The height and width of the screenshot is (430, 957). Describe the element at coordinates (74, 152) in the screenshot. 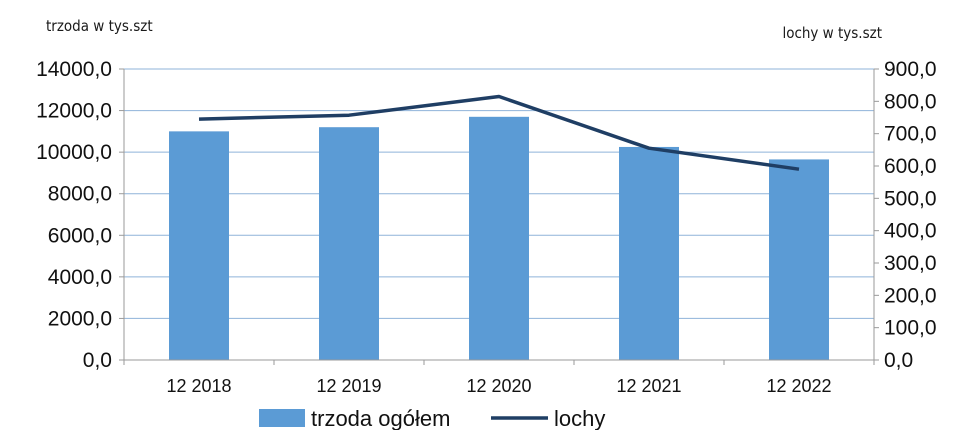

I see `left-axis-tick-label: 10000,0` at that location.